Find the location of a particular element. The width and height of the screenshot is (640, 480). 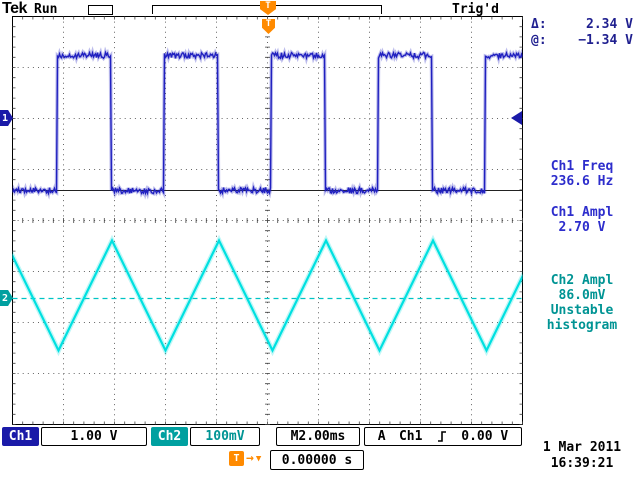

measurement-note-1: Unstable is located at coordinates (582, 310).